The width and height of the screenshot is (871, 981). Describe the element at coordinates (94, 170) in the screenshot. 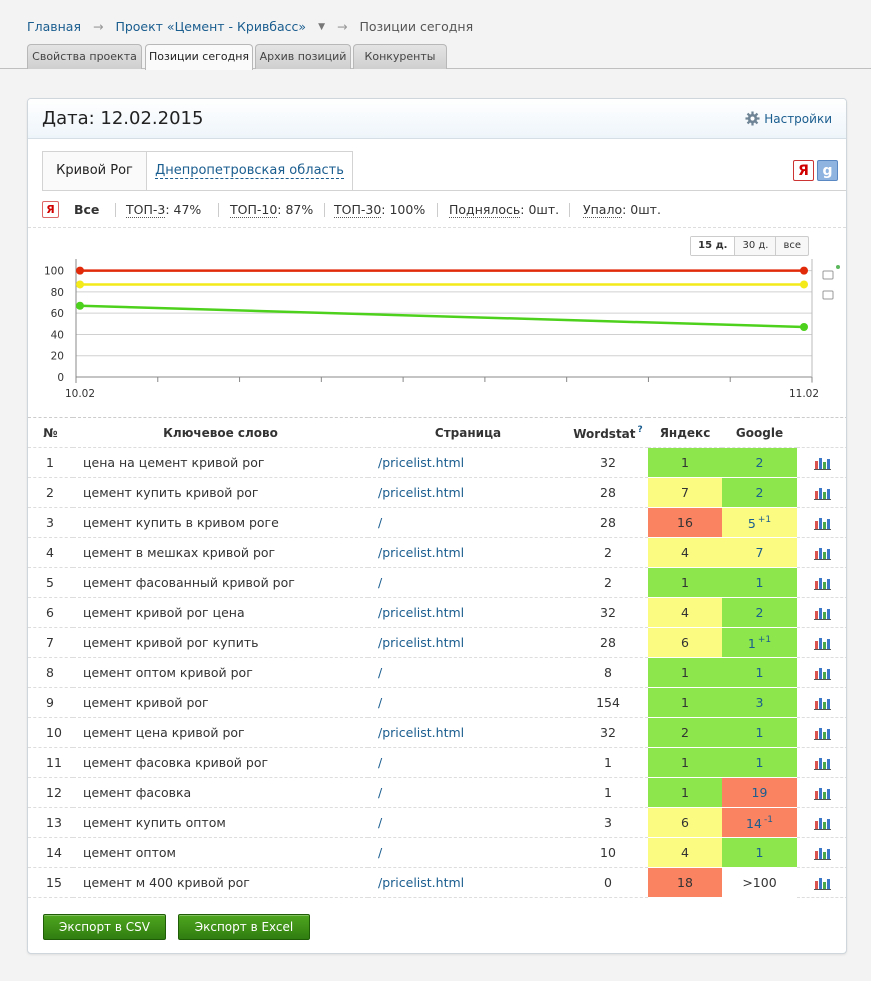

I see `region-tab-kryvyi-rih: Кривой Рог` at that location.